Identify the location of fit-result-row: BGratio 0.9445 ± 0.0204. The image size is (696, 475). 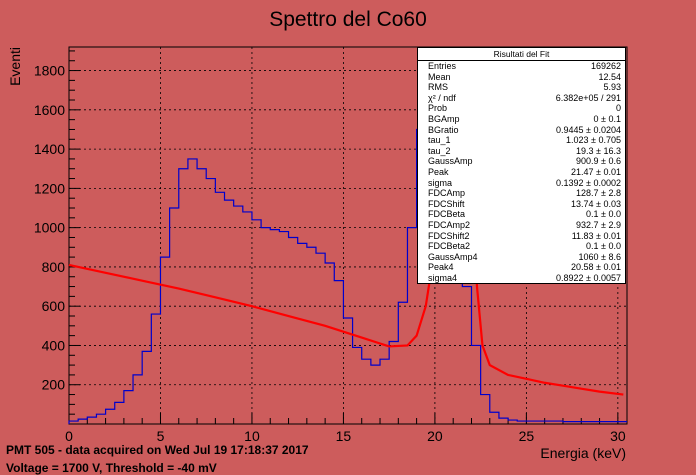
(521, 130).